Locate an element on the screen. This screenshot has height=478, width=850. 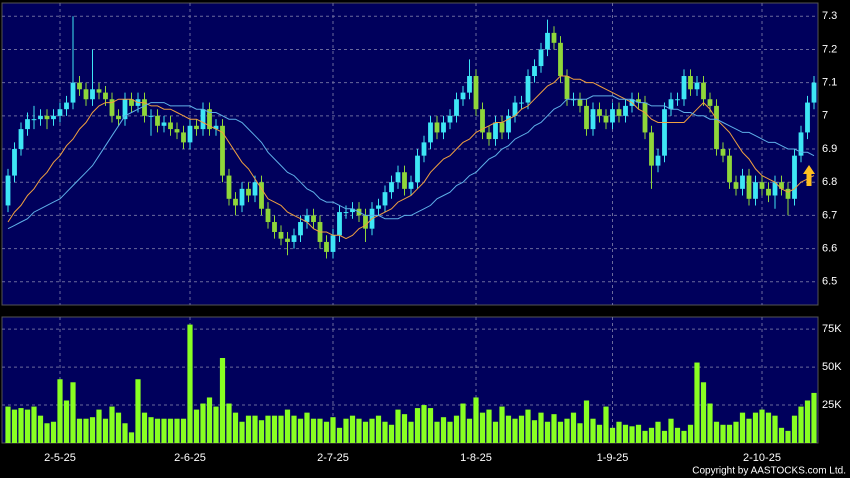
y-tick-label: 6.9 is located at coordinates (829, 149).